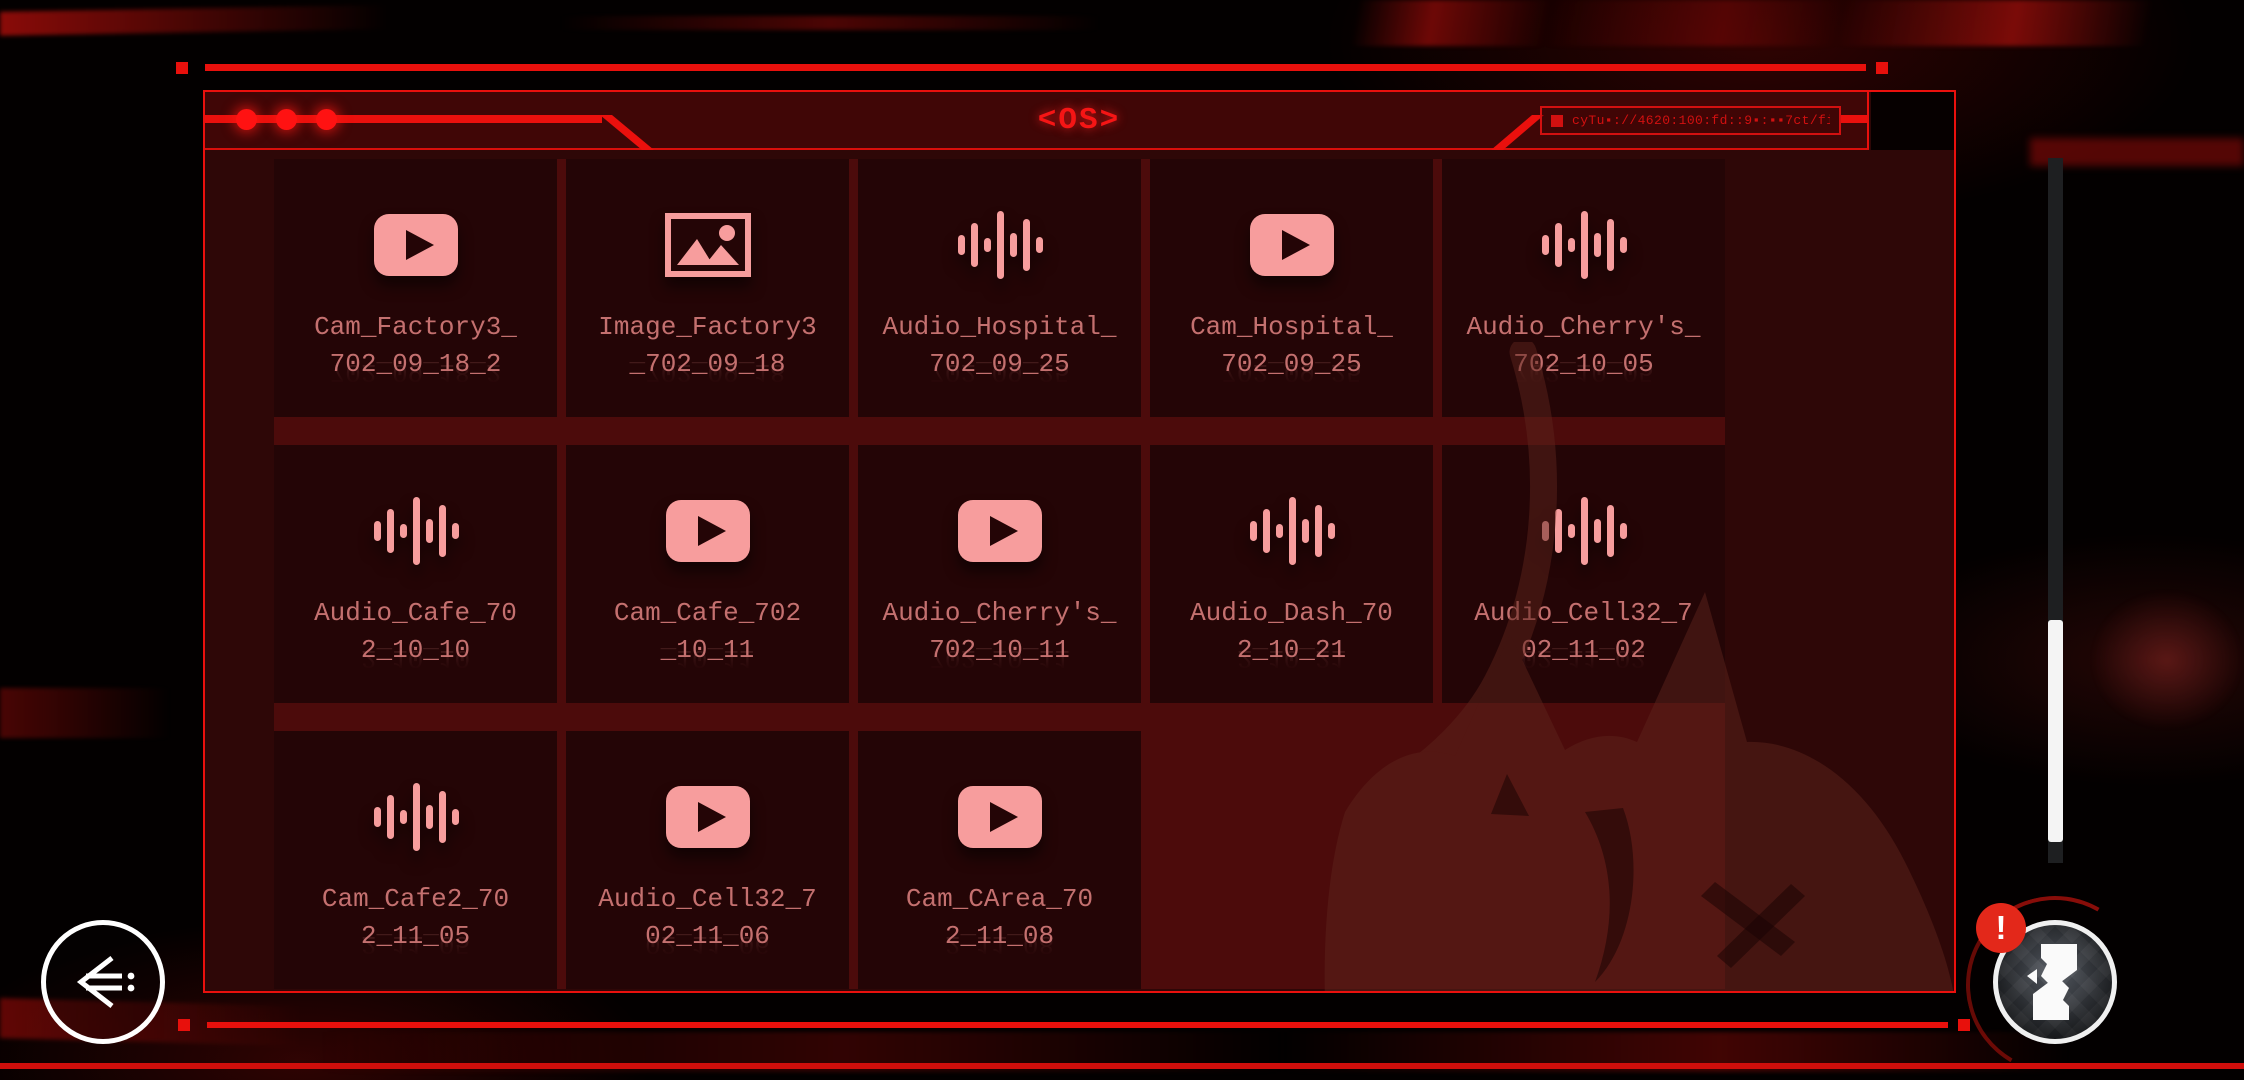 This screenshot has height=1080, width=2244. I want to click on address-text: cyTu▪://4620:100:fd::9▪:▪▪7ct/fil▪▪, so click(1701, 120).